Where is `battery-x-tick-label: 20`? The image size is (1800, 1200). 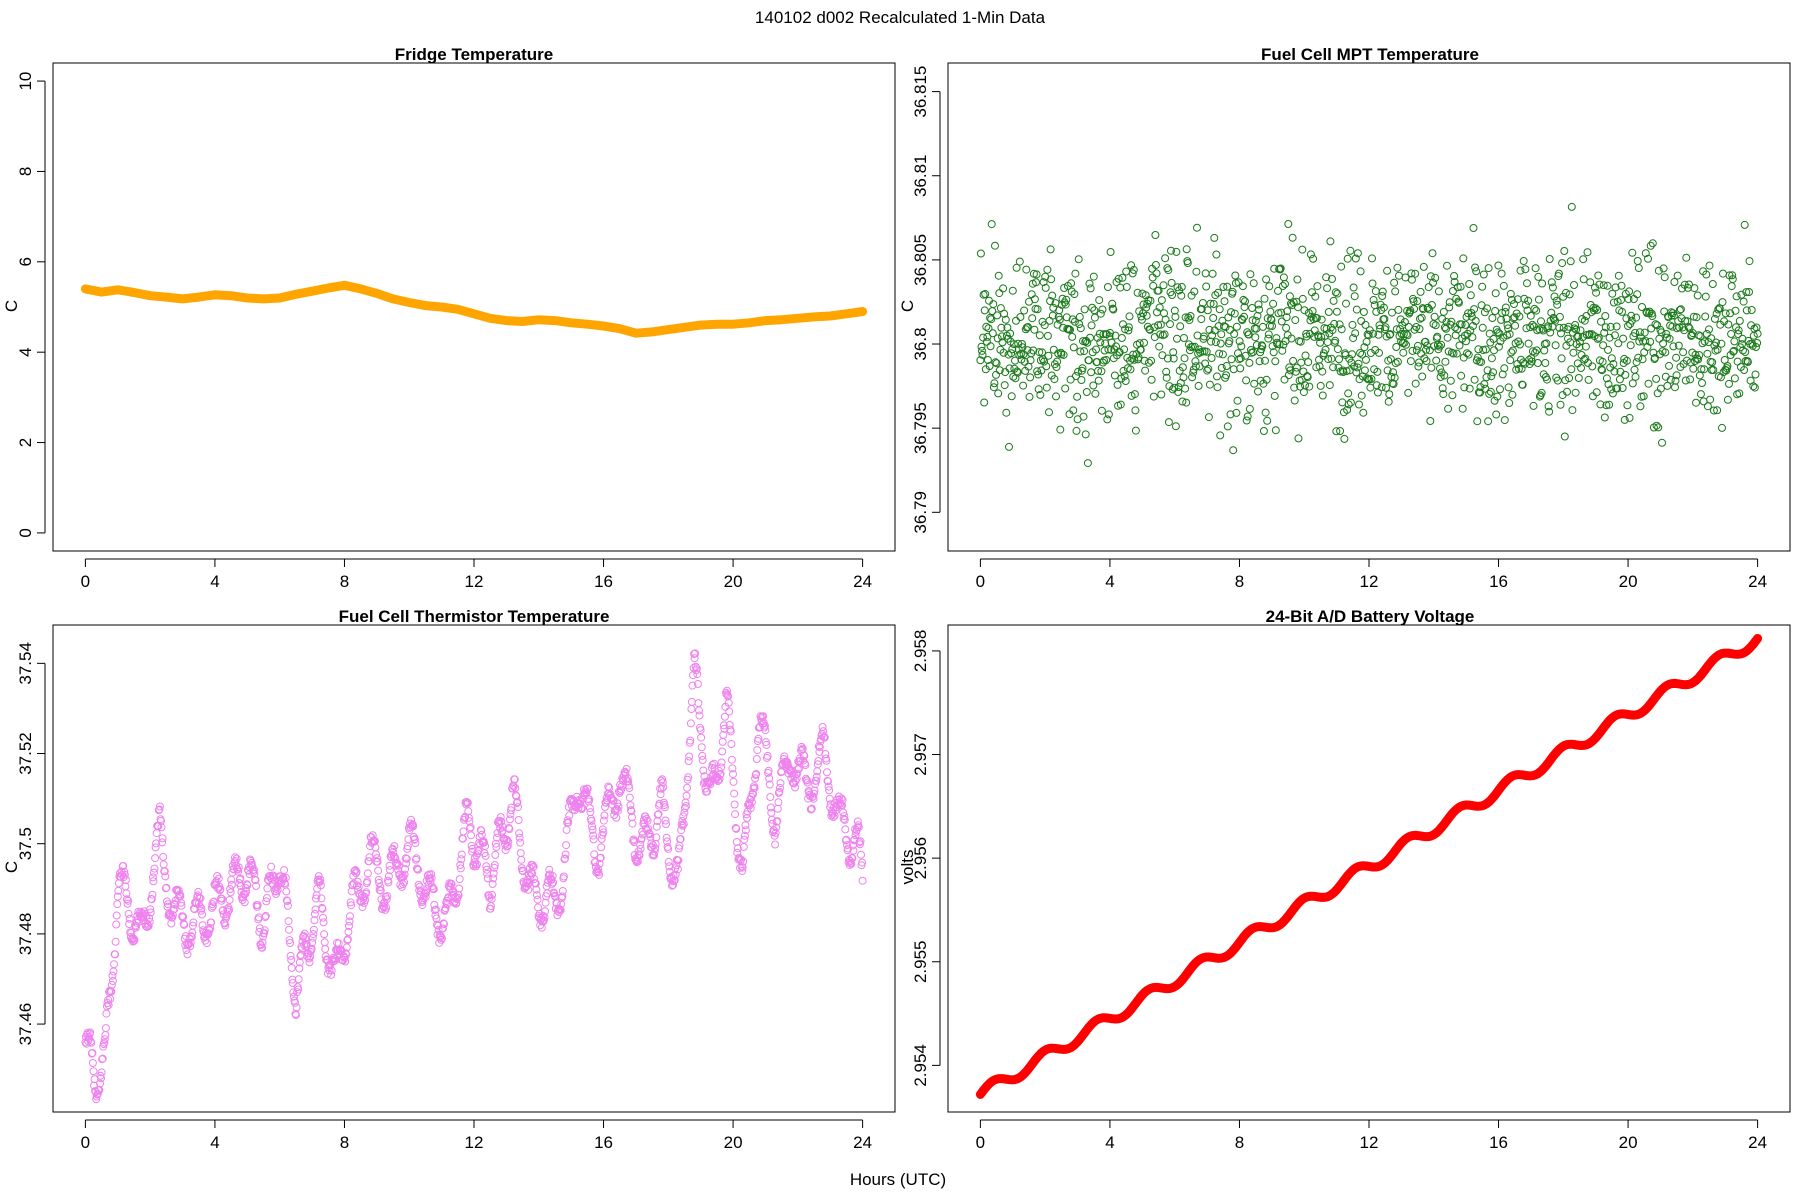 battery-x-tick-label: 20 is located at coordinates (1628, 1142).